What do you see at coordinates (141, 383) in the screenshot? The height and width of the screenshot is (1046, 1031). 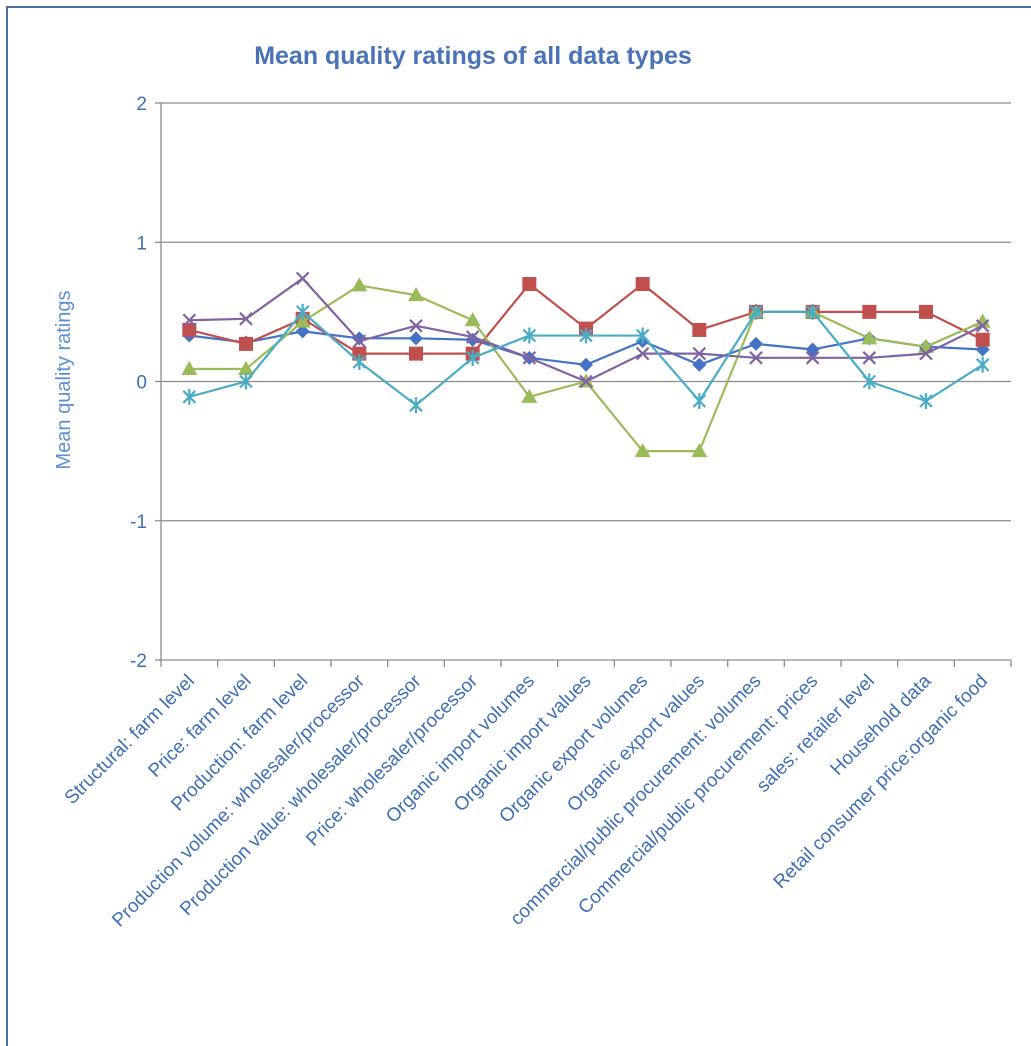 I see `y-tick-label: 0` at bounding box center [141, 383].